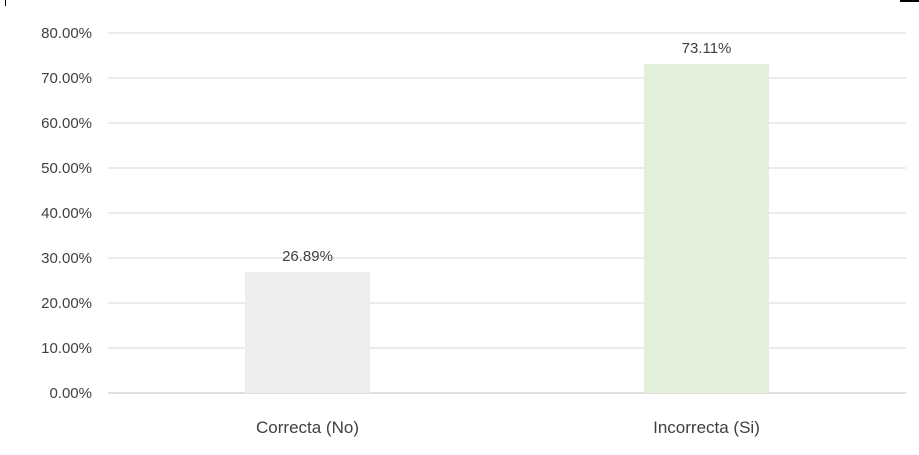 The image size is (919, 455). Describe the element at coordinates (706, 427) in the screenshot. I see `x-tick-label: Incorrecta (Si)` at that location.